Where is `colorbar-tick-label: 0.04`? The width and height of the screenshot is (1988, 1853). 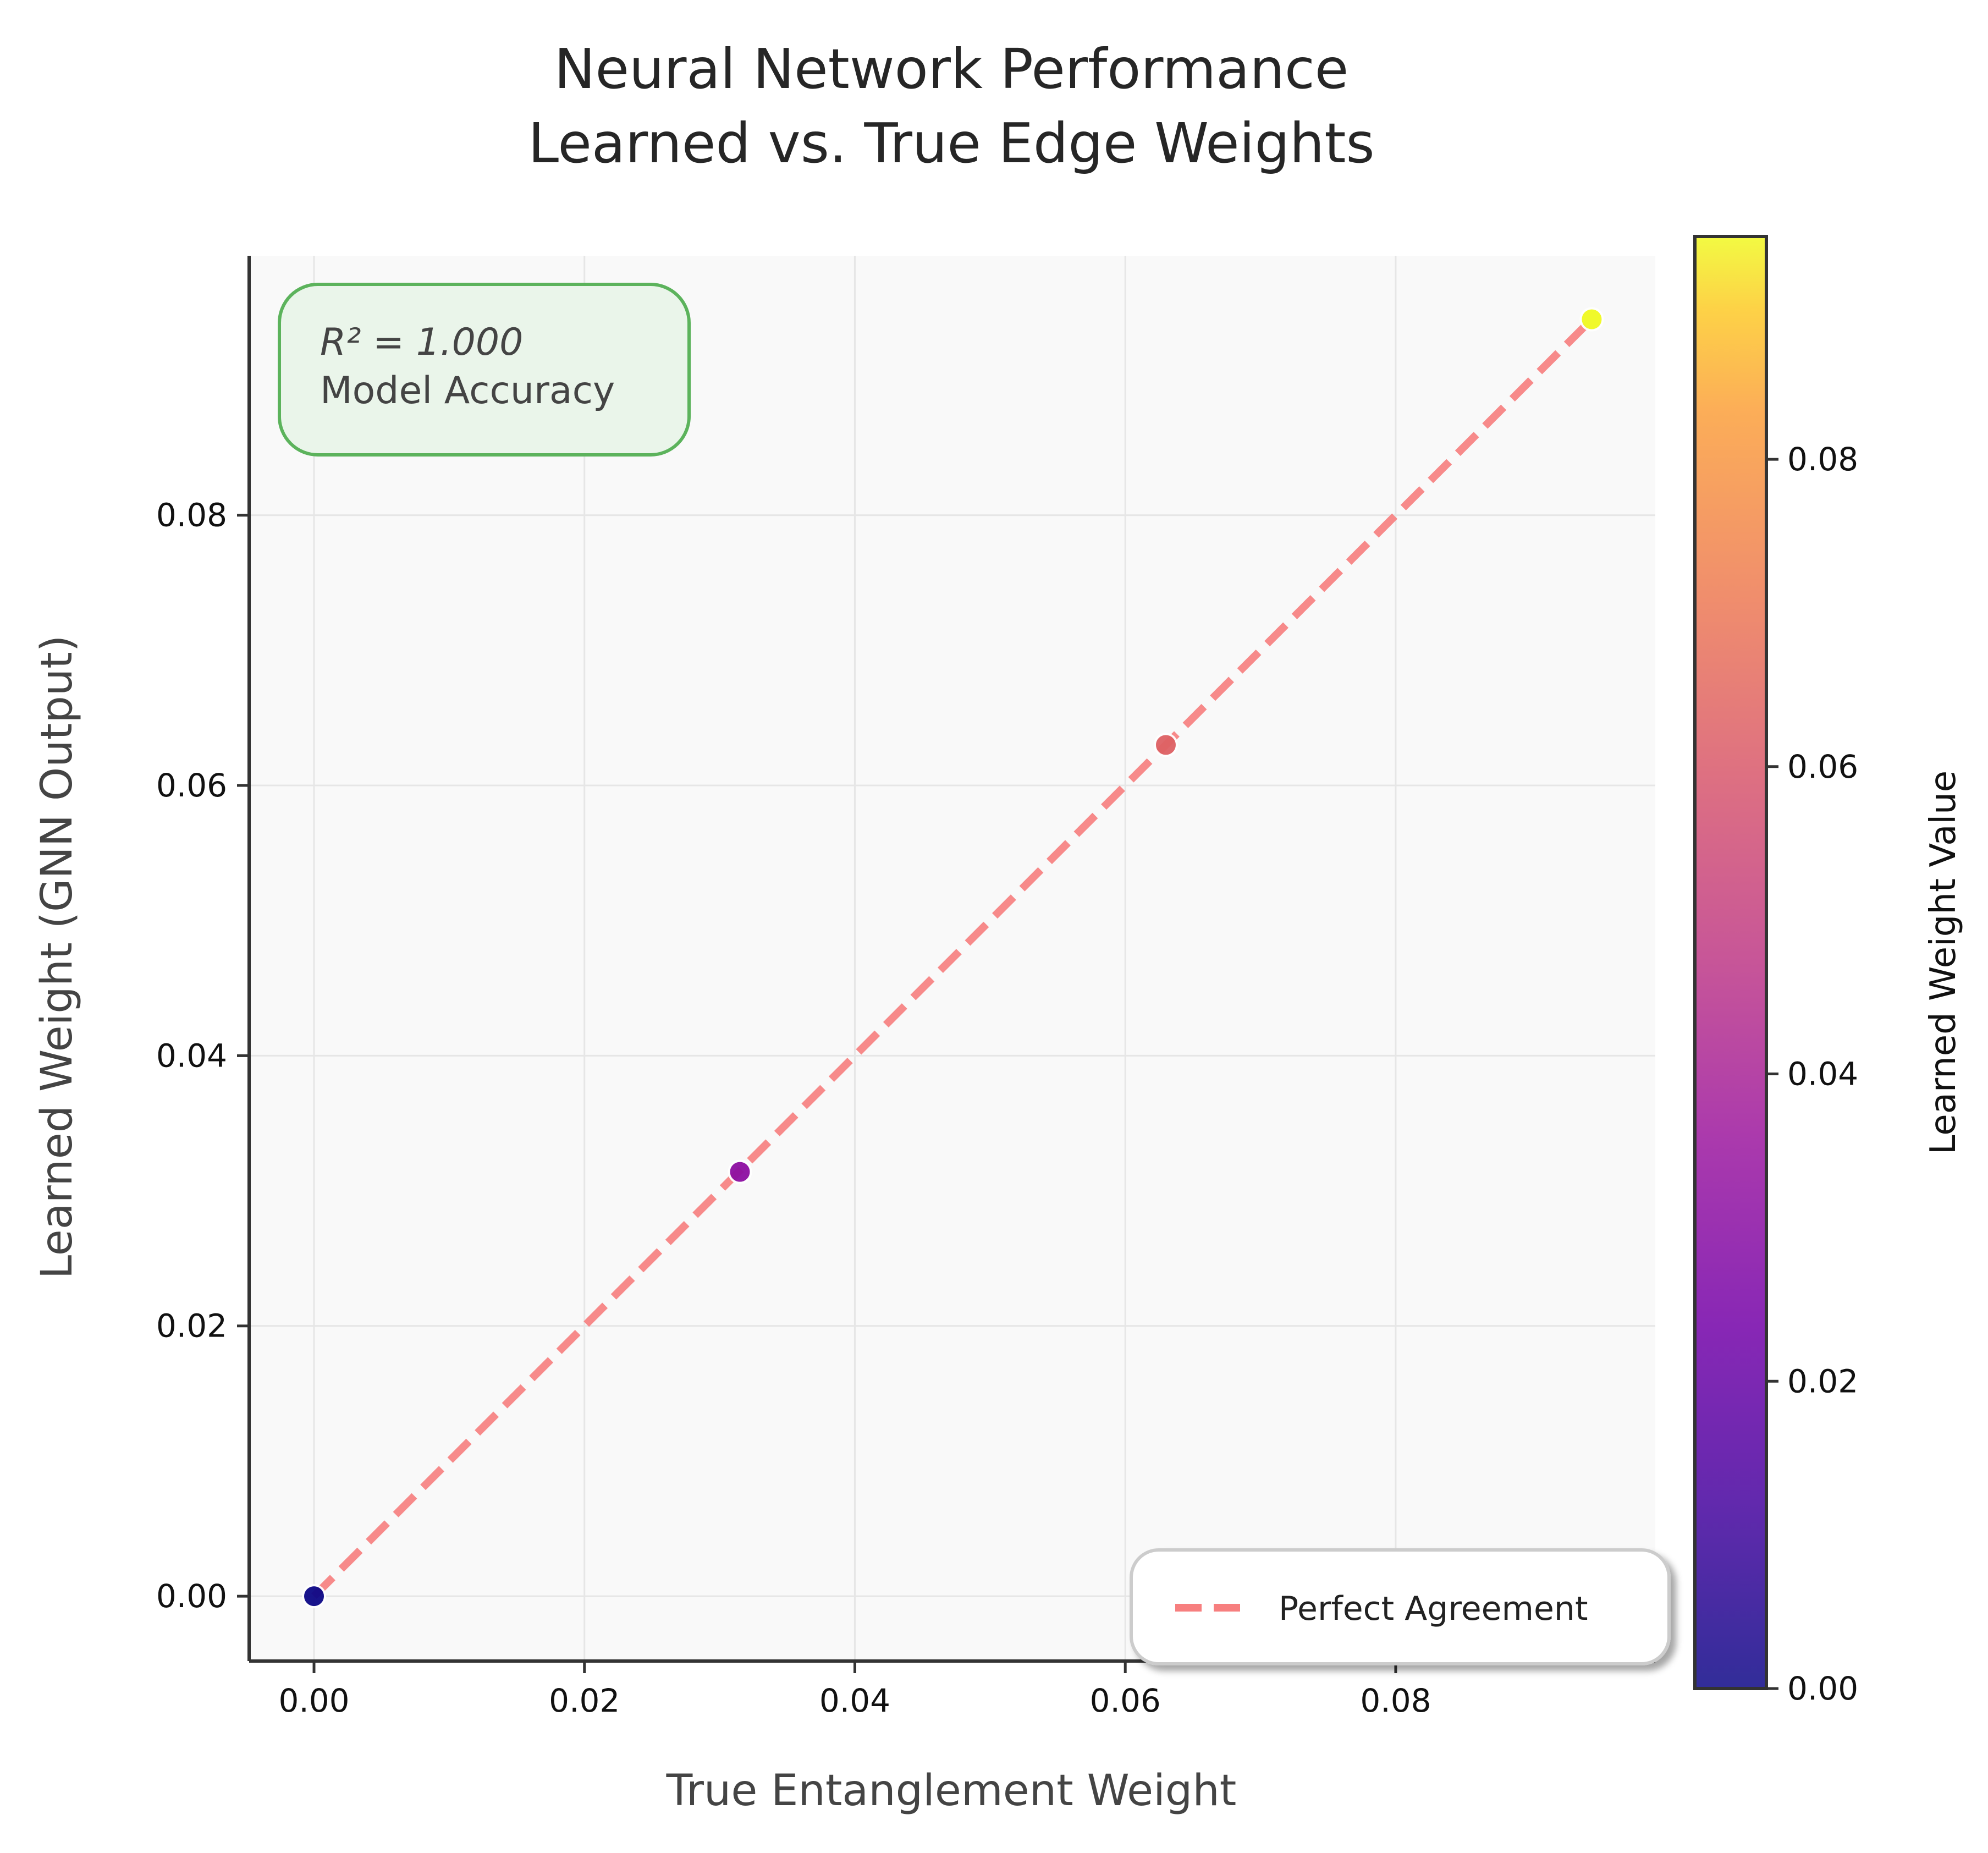 colorbar-tick-label: 0.04 is located at coordinates (1823, 1074).